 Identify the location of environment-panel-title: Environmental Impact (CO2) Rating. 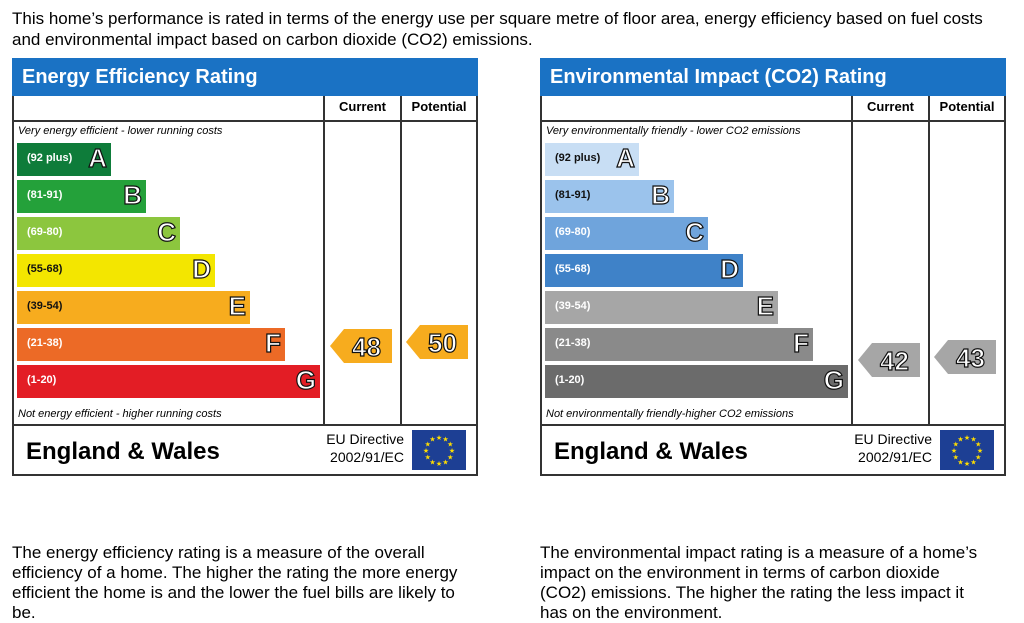
(773, 77).